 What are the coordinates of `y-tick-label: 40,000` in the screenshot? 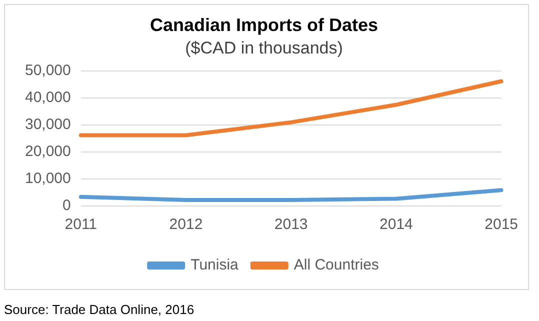 It's located at (47, 97).